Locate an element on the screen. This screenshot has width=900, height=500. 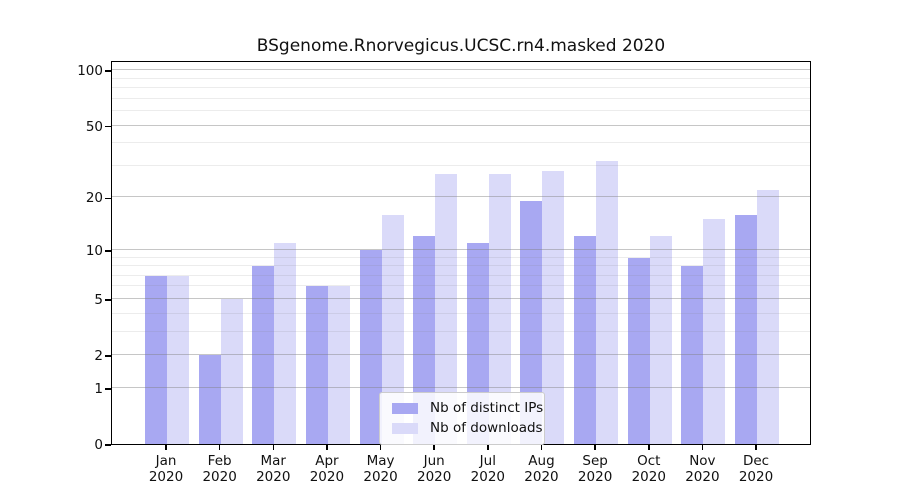
bar-downloads-aug is located at coordinates (553, 307).